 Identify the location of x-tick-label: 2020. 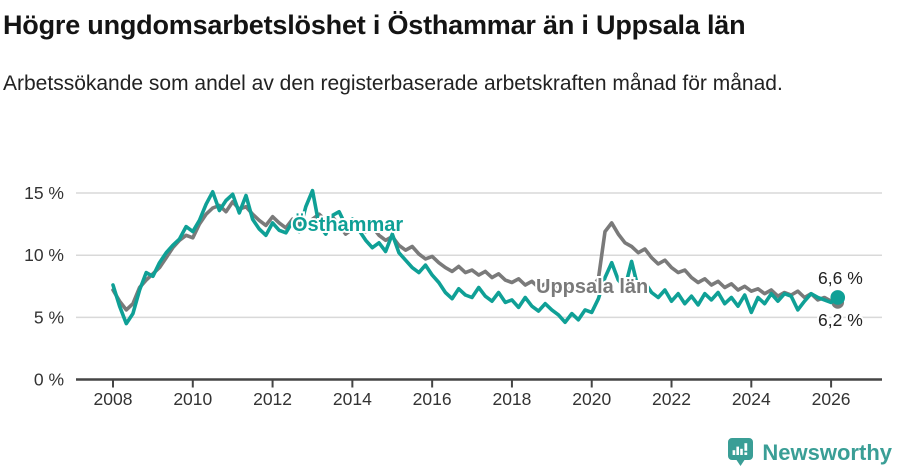
(591, 399).